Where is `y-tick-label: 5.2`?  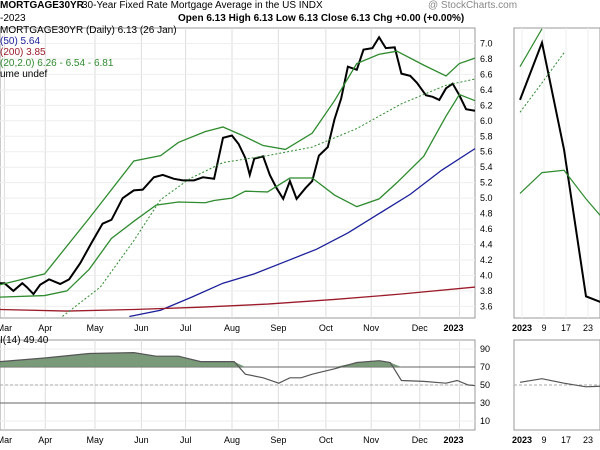 y-tick-label: 5.2 is located at coordinates (486, 183).